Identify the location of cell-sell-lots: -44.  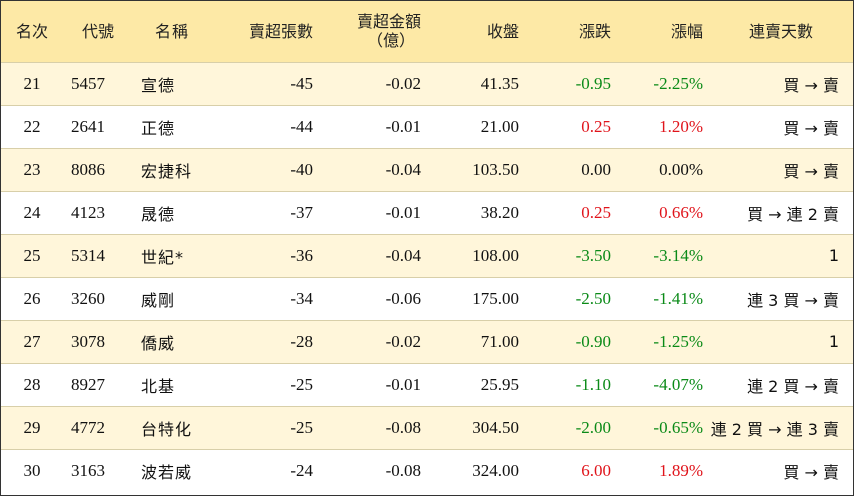
(301, 126).